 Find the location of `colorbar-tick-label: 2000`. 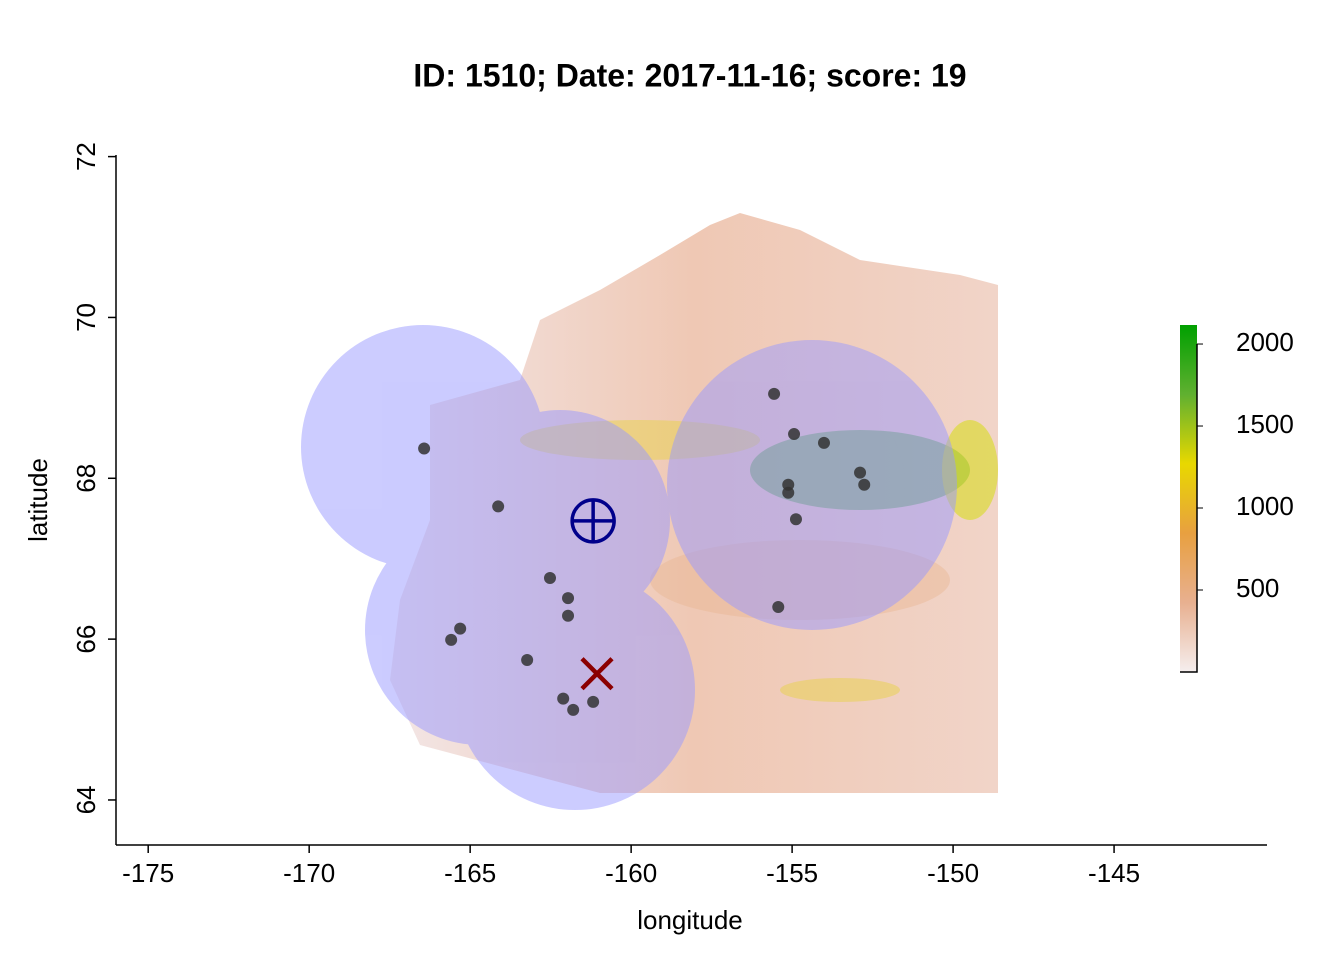

colorbar-tick-label: 2000 is located at coordinates (1265, 342).